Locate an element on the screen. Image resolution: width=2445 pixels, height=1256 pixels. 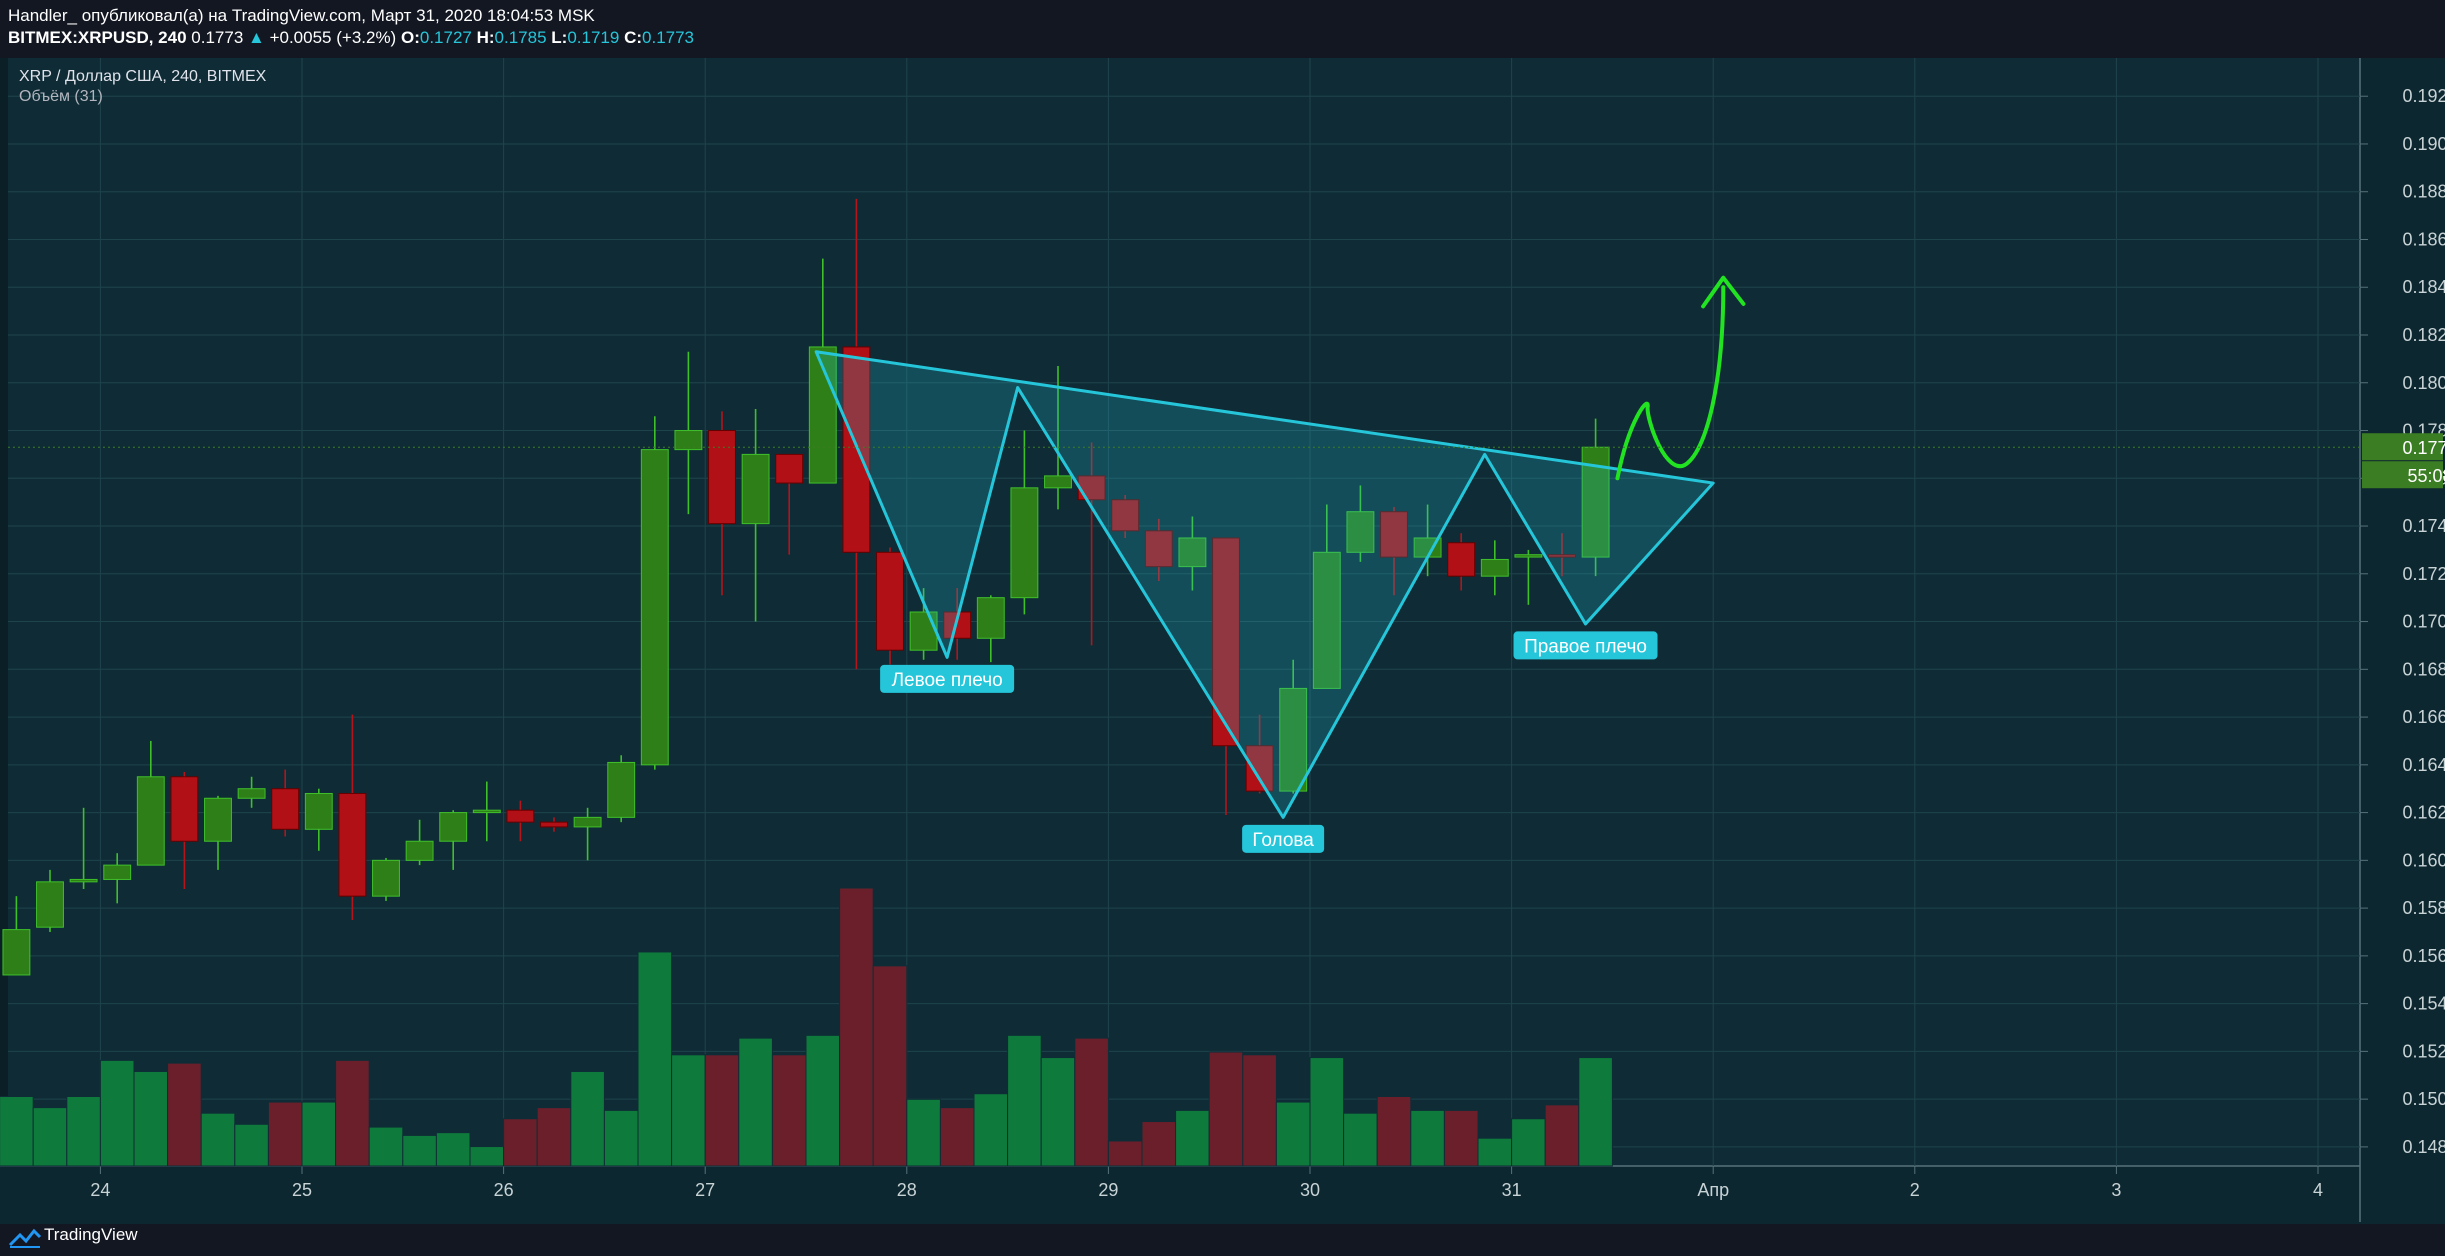
left-shoulder-label: Левое плечо is located at coordinates (947, 678).